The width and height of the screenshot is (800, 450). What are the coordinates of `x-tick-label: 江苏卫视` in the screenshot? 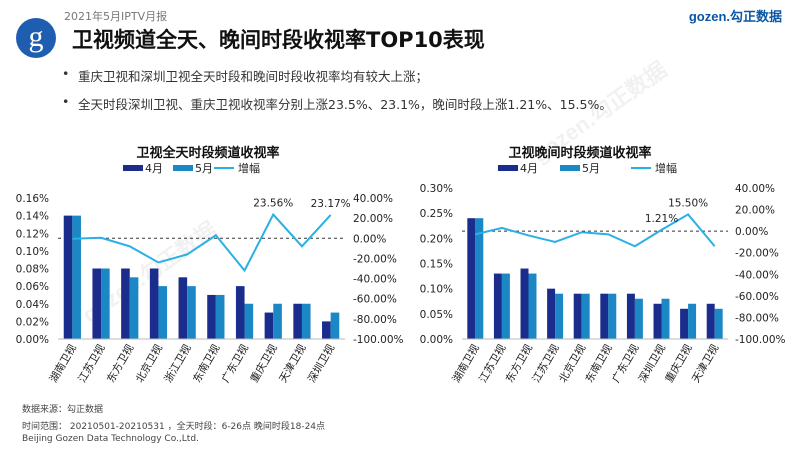 It's located at (91, 363).